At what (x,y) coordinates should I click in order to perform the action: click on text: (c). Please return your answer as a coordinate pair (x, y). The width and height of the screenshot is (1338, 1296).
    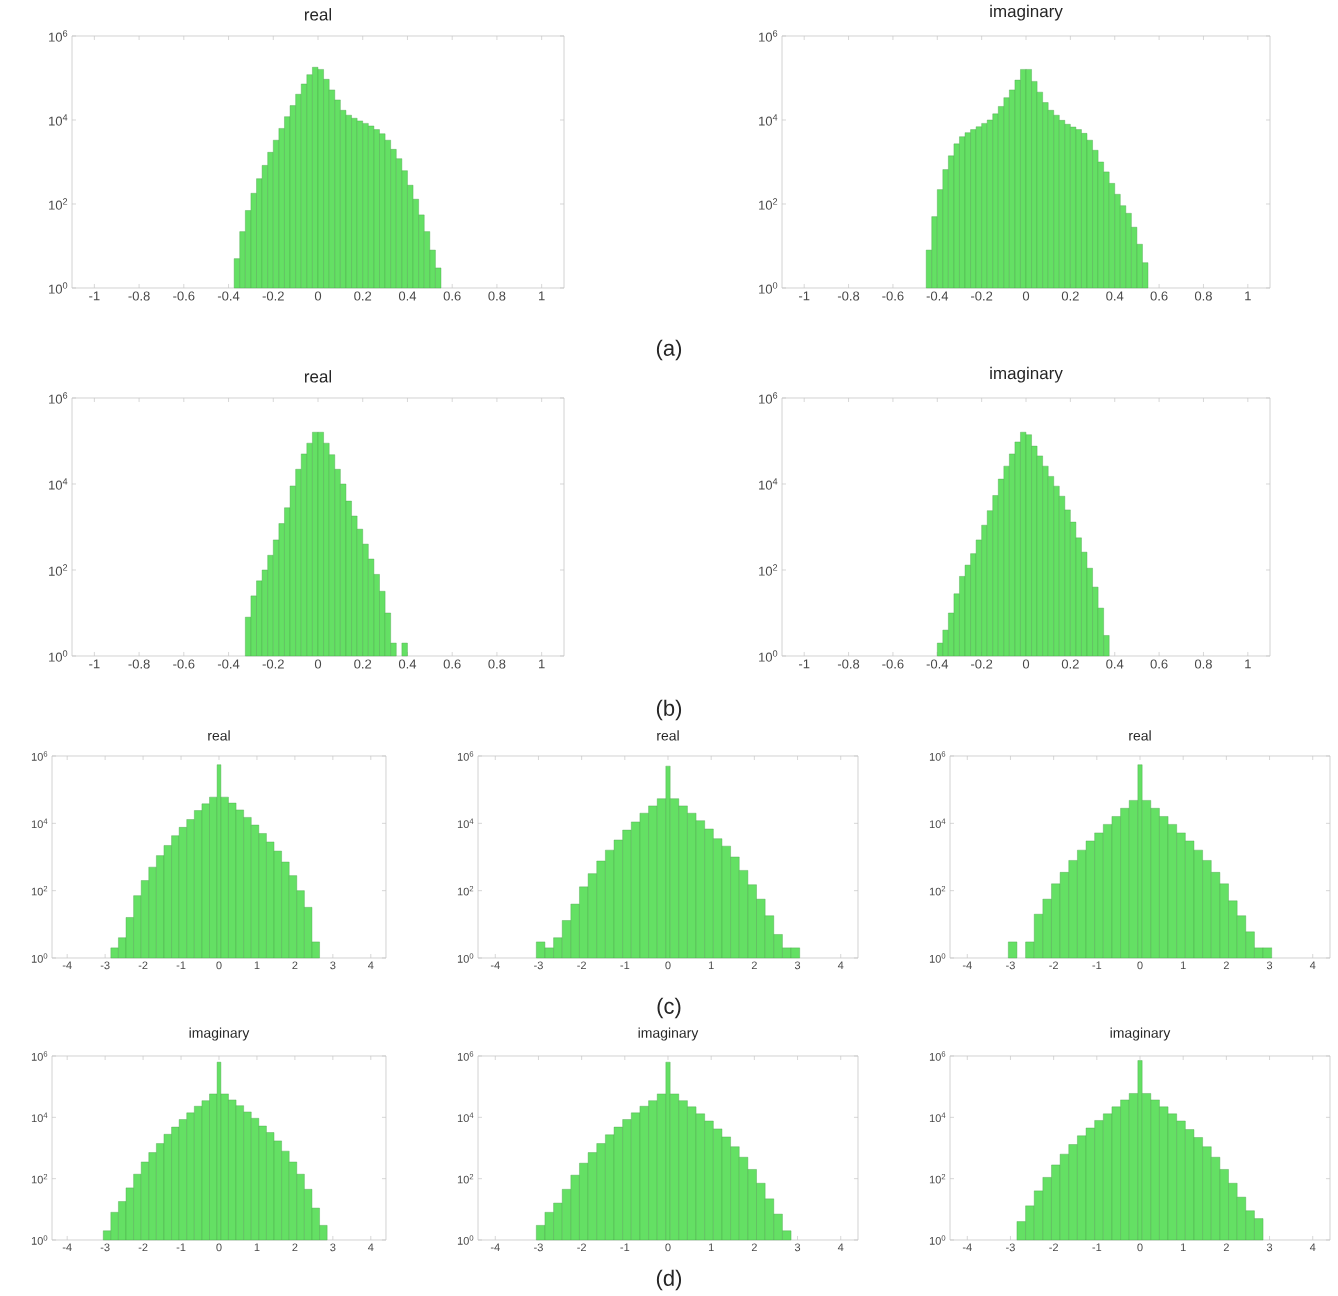
    Looking at the image, I should click on (669, 1008).